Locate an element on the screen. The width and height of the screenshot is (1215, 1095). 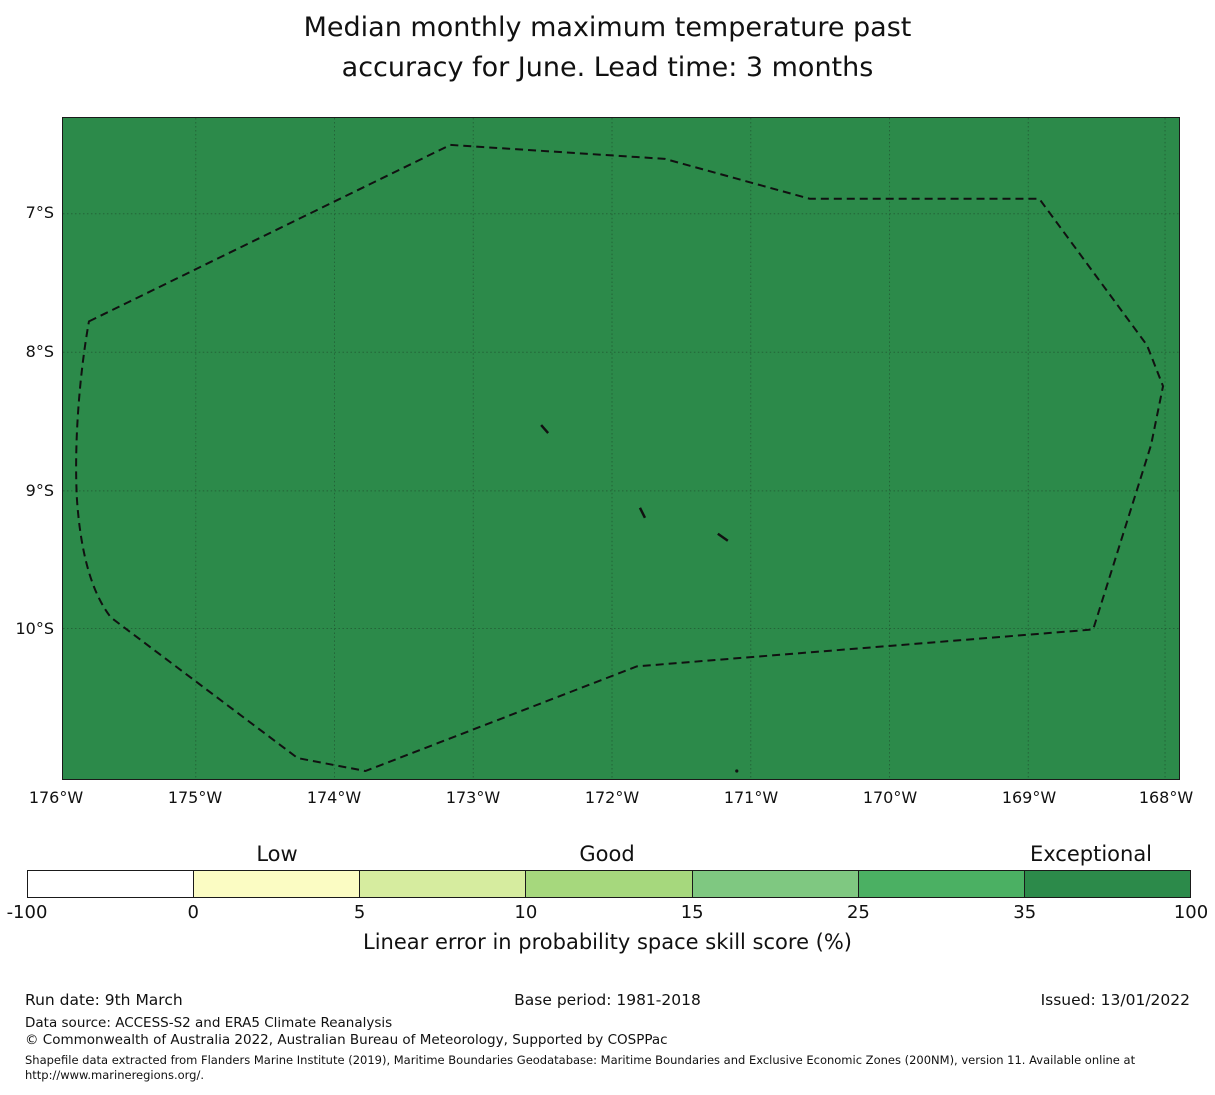
colorbar-tick-label: 0 is located at coordinates (193, 912).